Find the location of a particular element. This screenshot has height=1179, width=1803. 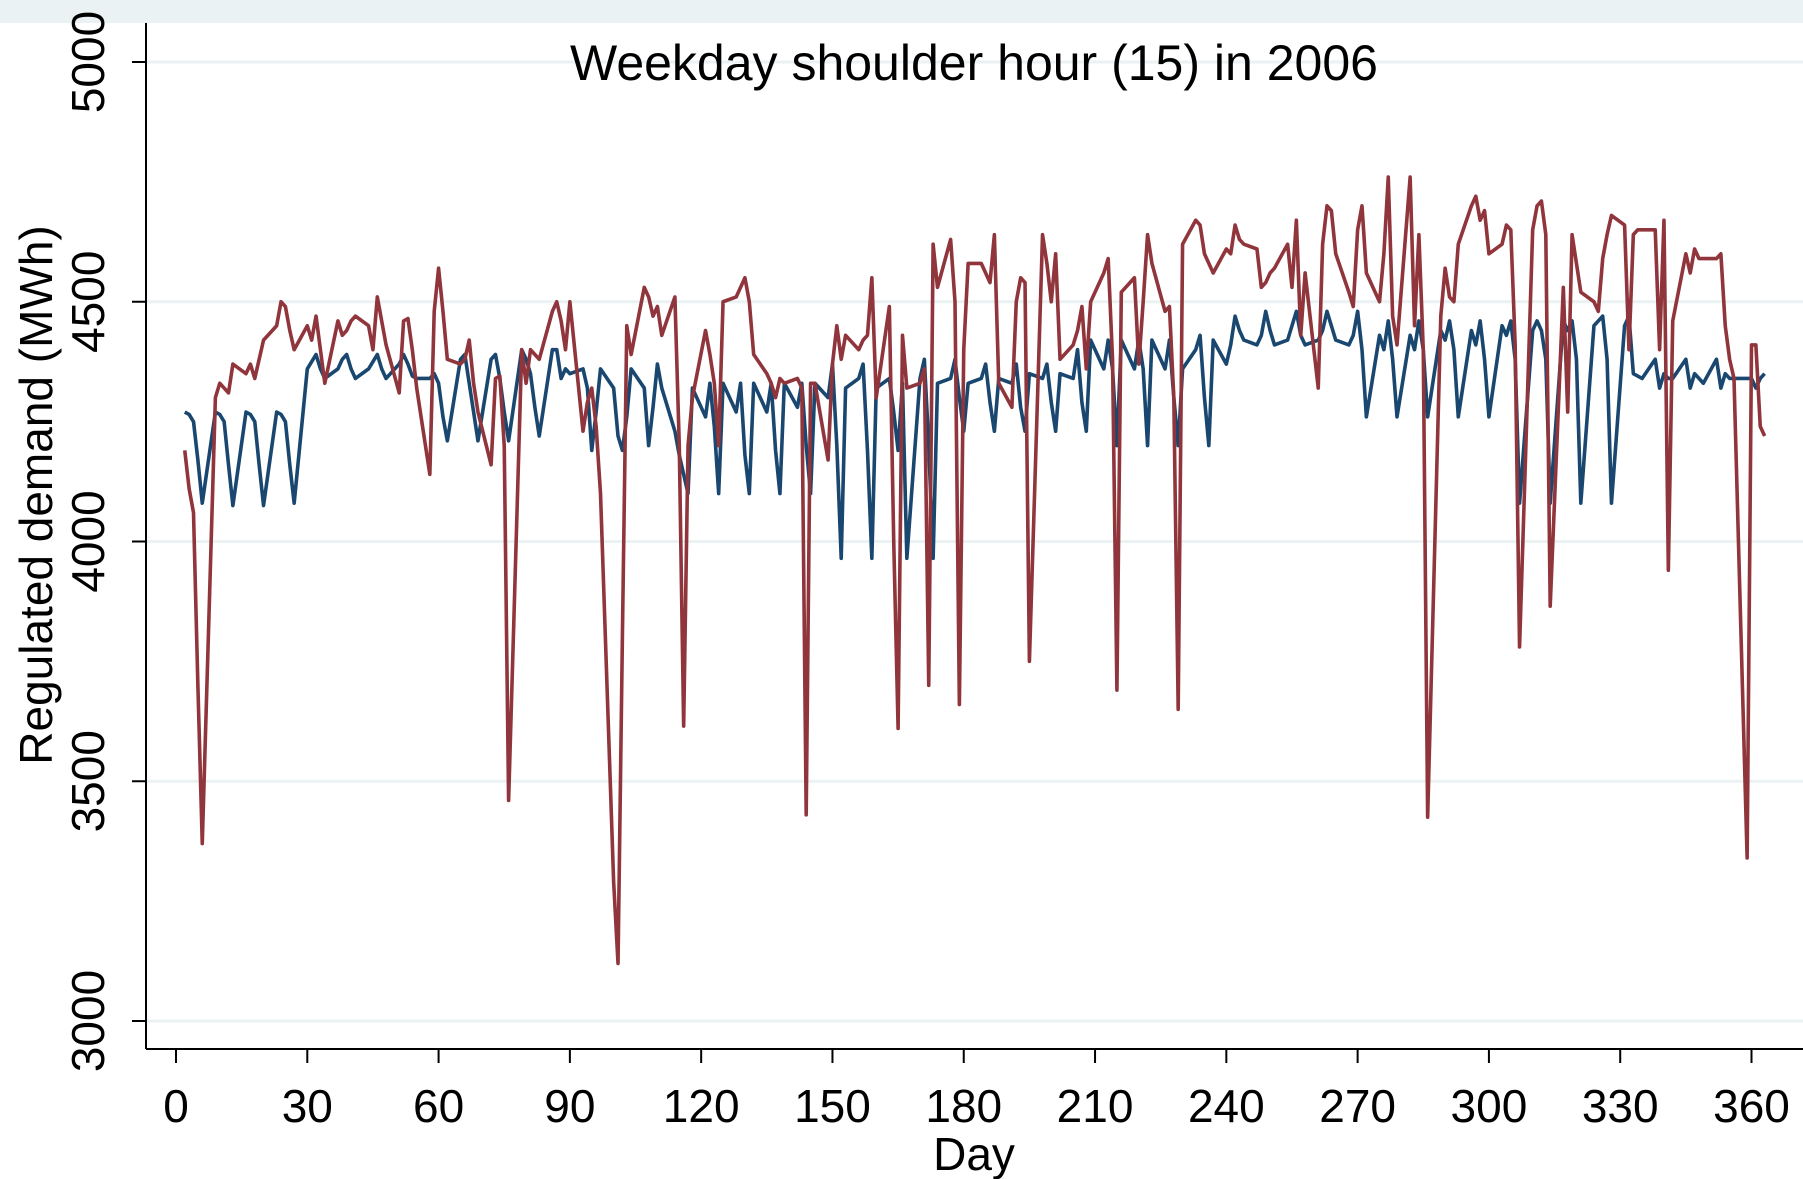

x-tick-label: 210 is located at coordinates (1095, 1106).